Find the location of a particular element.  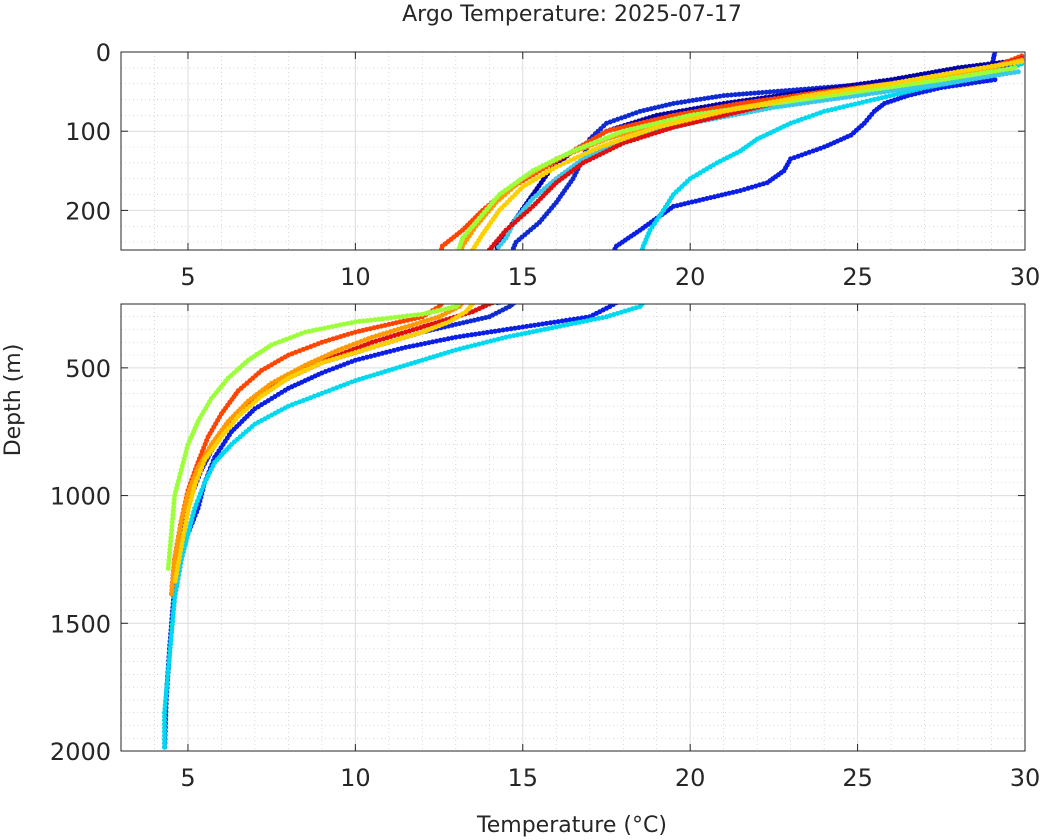

profile-7-point is located at coordinates (380, 340).